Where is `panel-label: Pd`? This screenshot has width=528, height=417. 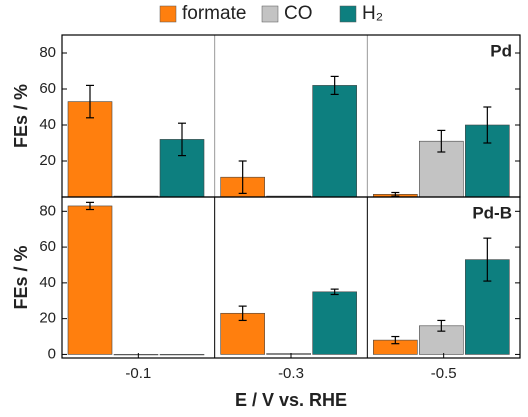 panel-label: Pd is located at coordinates (501, 50).